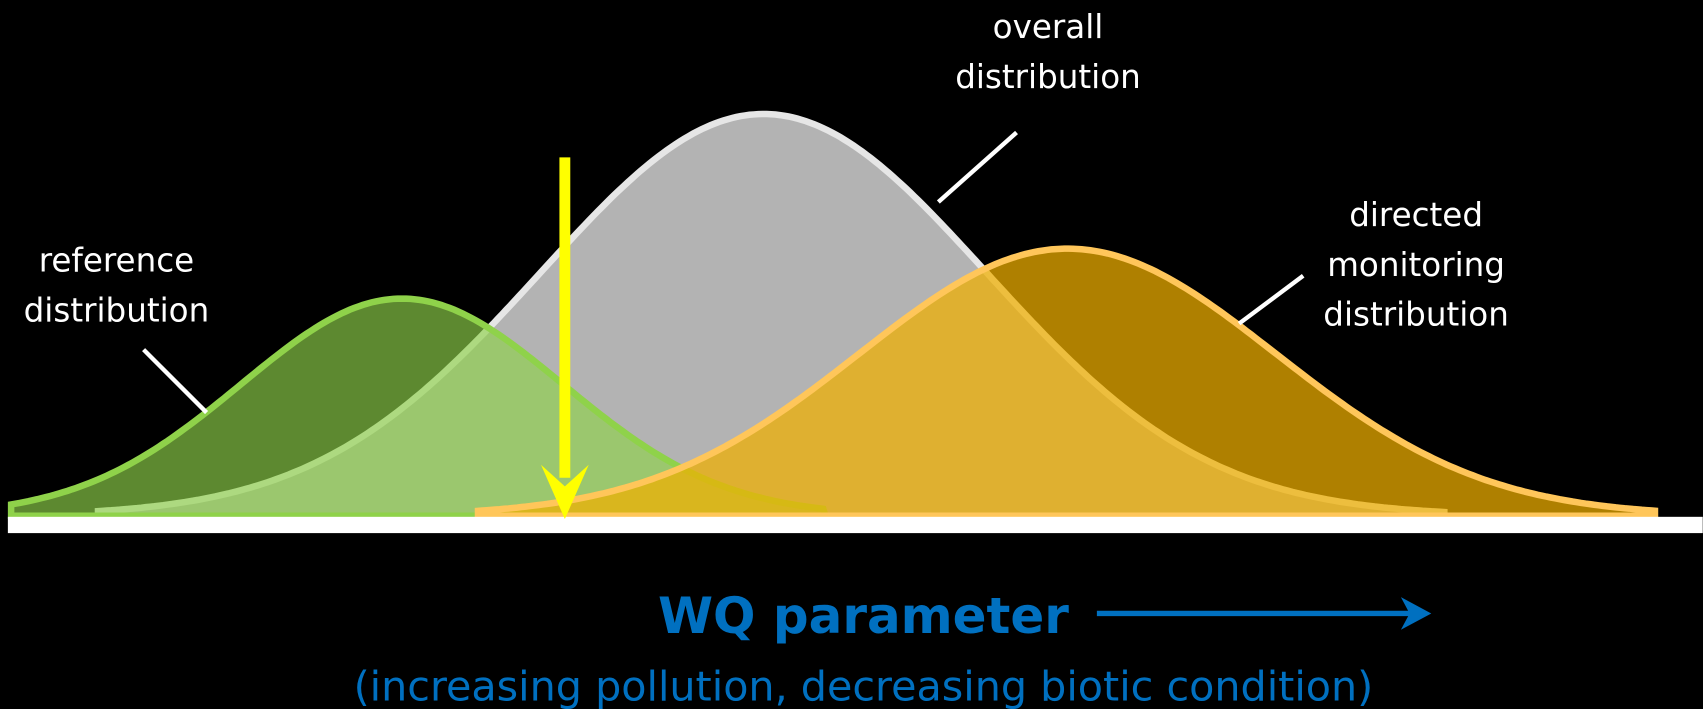  Describe the element at coordinates (1416, 315) in the screenshot. I see `label-directed: distribution` at that location.